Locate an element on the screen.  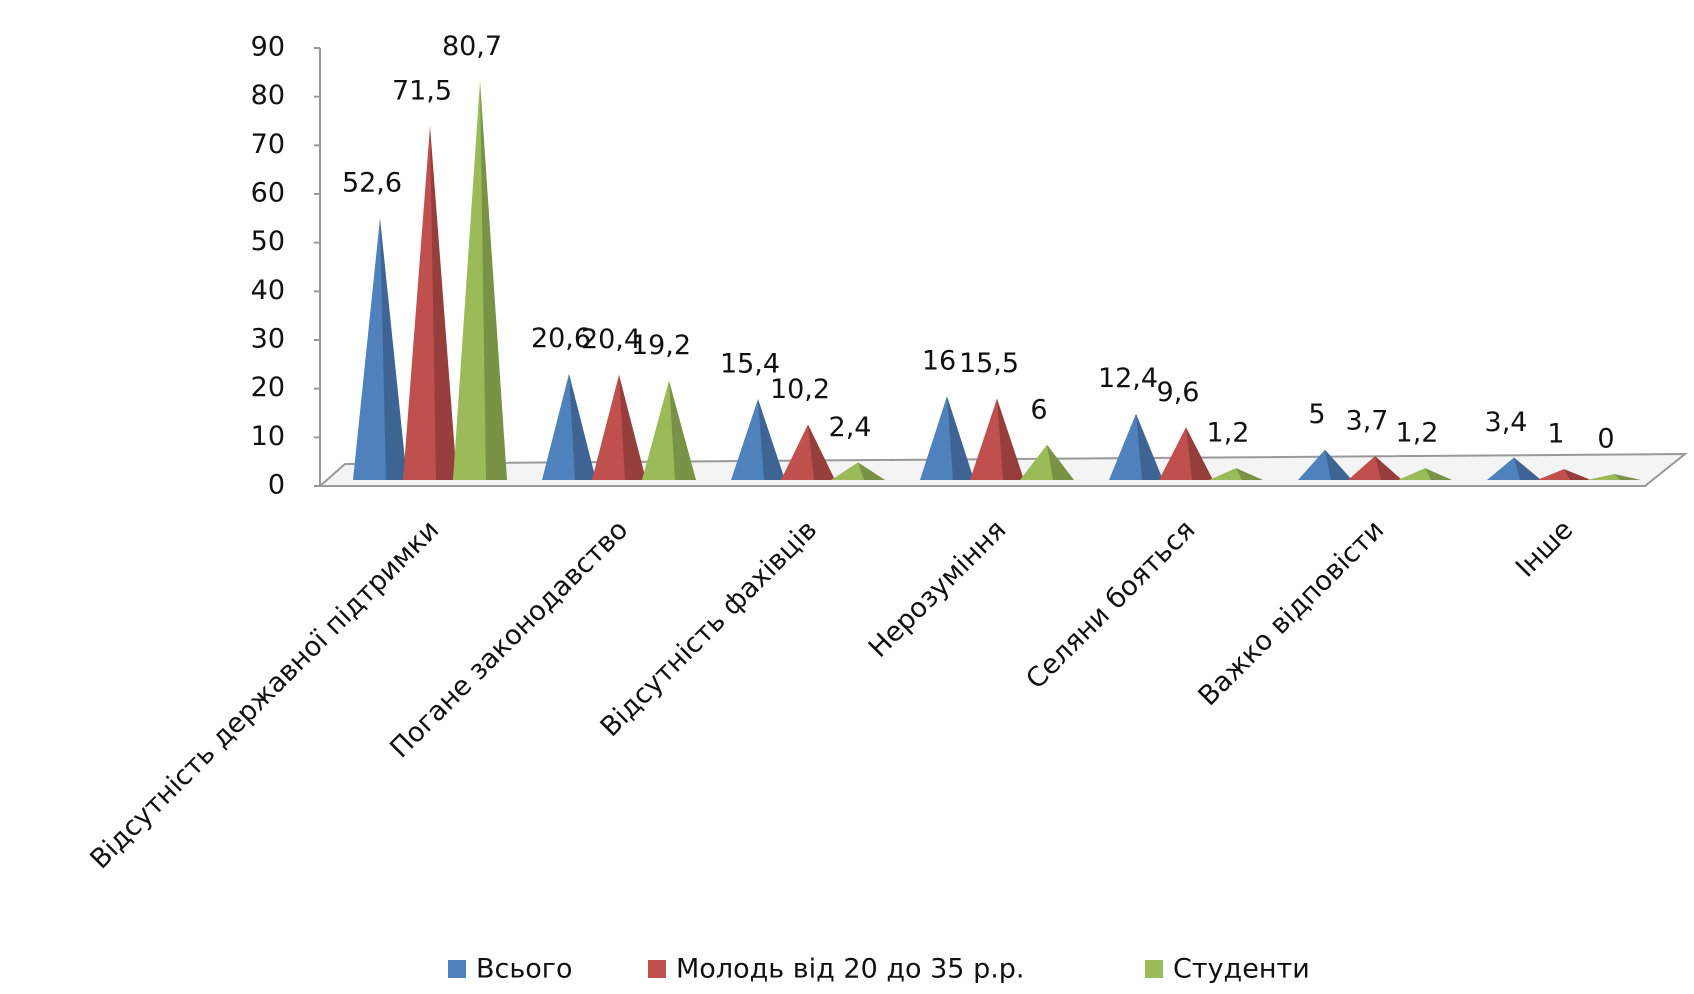
y-tick-label: 50 is located at coordinates (268, 241).